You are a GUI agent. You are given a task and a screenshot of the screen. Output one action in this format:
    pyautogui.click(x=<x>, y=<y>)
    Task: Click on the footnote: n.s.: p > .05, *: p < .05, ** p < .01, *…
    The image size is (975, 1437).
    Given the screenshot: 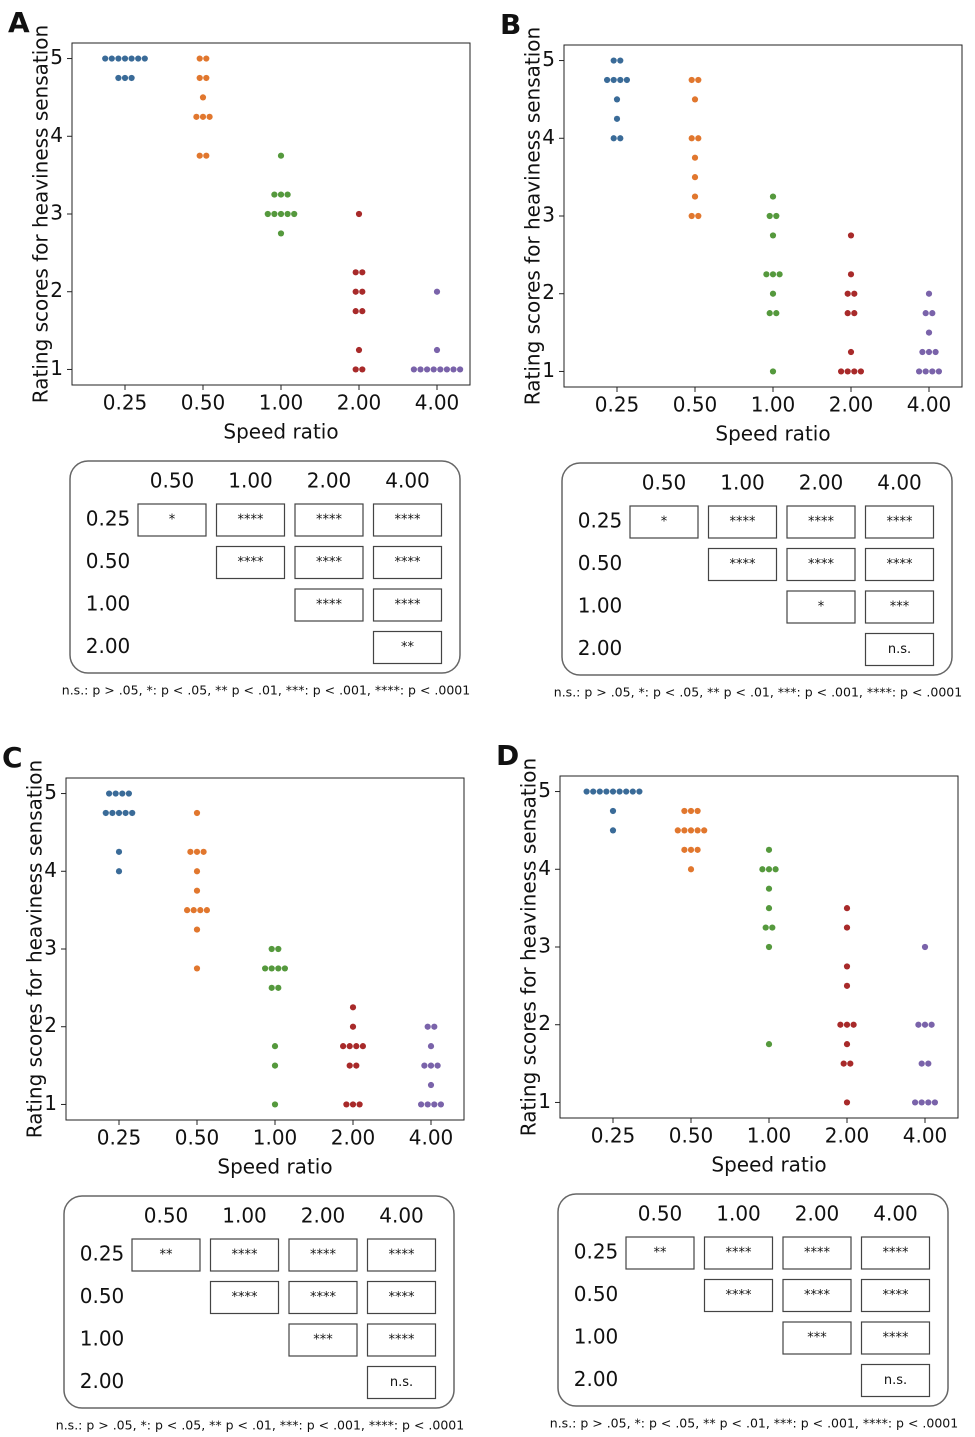 What is the action you would take?
    pyautogui.click(x=758, y=692)
    